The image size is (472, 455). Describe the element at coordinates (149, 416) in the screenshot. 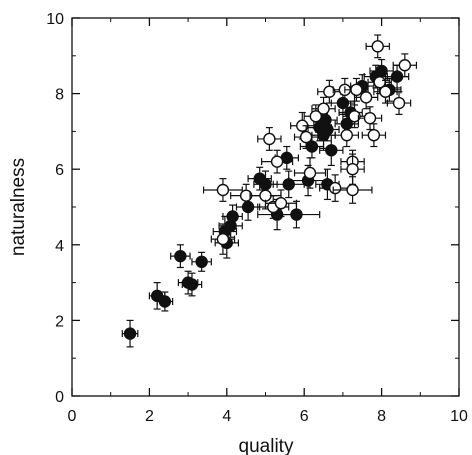

I see `x-tick-label: 2` at that location.